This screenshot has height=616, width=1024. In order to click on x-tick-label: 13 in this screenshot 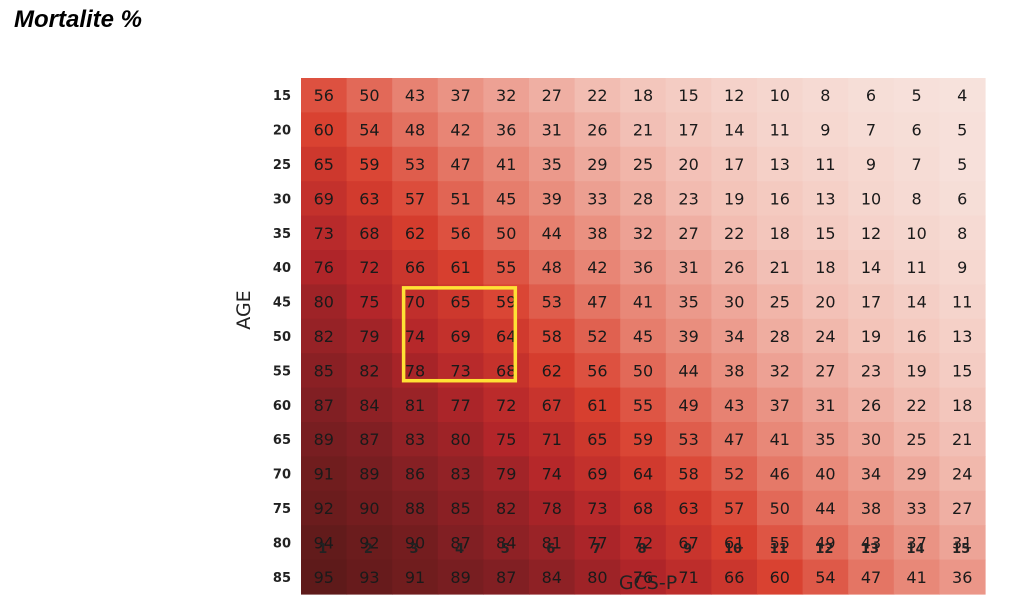, I will do `click(870, 549)`.